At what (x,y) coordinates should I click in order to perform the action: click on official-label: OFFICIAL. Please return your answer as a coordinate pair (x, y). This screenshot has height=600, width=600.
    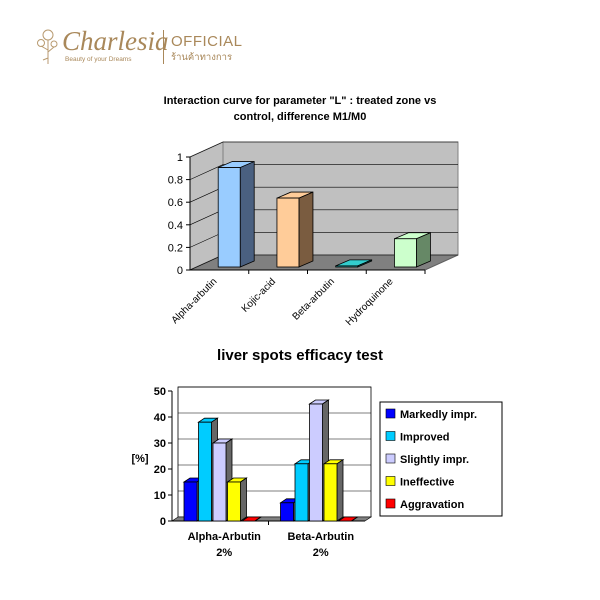
    Looking at the image, I should click on (207, 41).